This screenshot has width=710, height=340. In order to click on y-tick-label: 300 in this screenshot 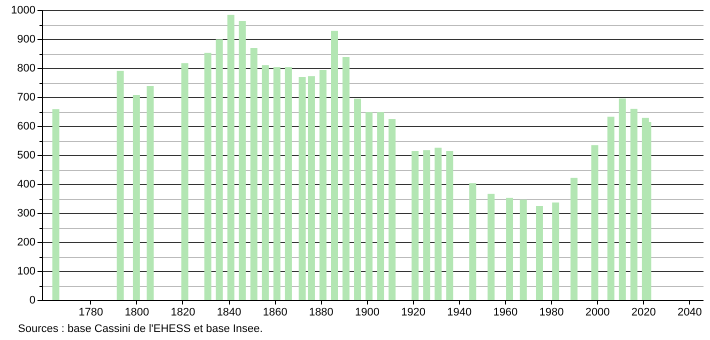, I will do `click(26, 214)`.